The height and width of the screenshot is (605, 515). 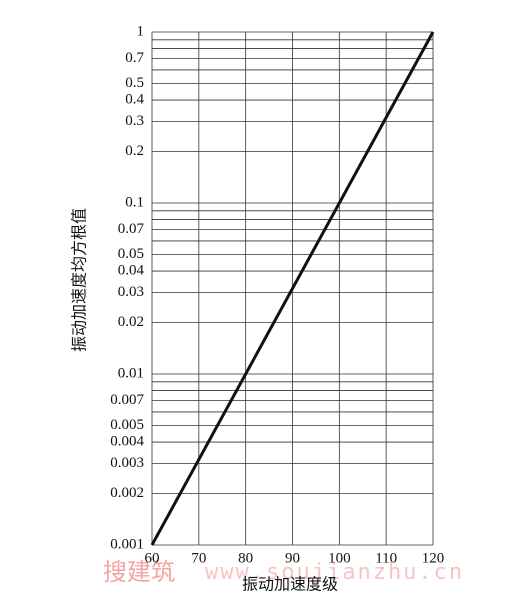 I want to click on y-tick-label: 0.03, so click(x=131, y=292).